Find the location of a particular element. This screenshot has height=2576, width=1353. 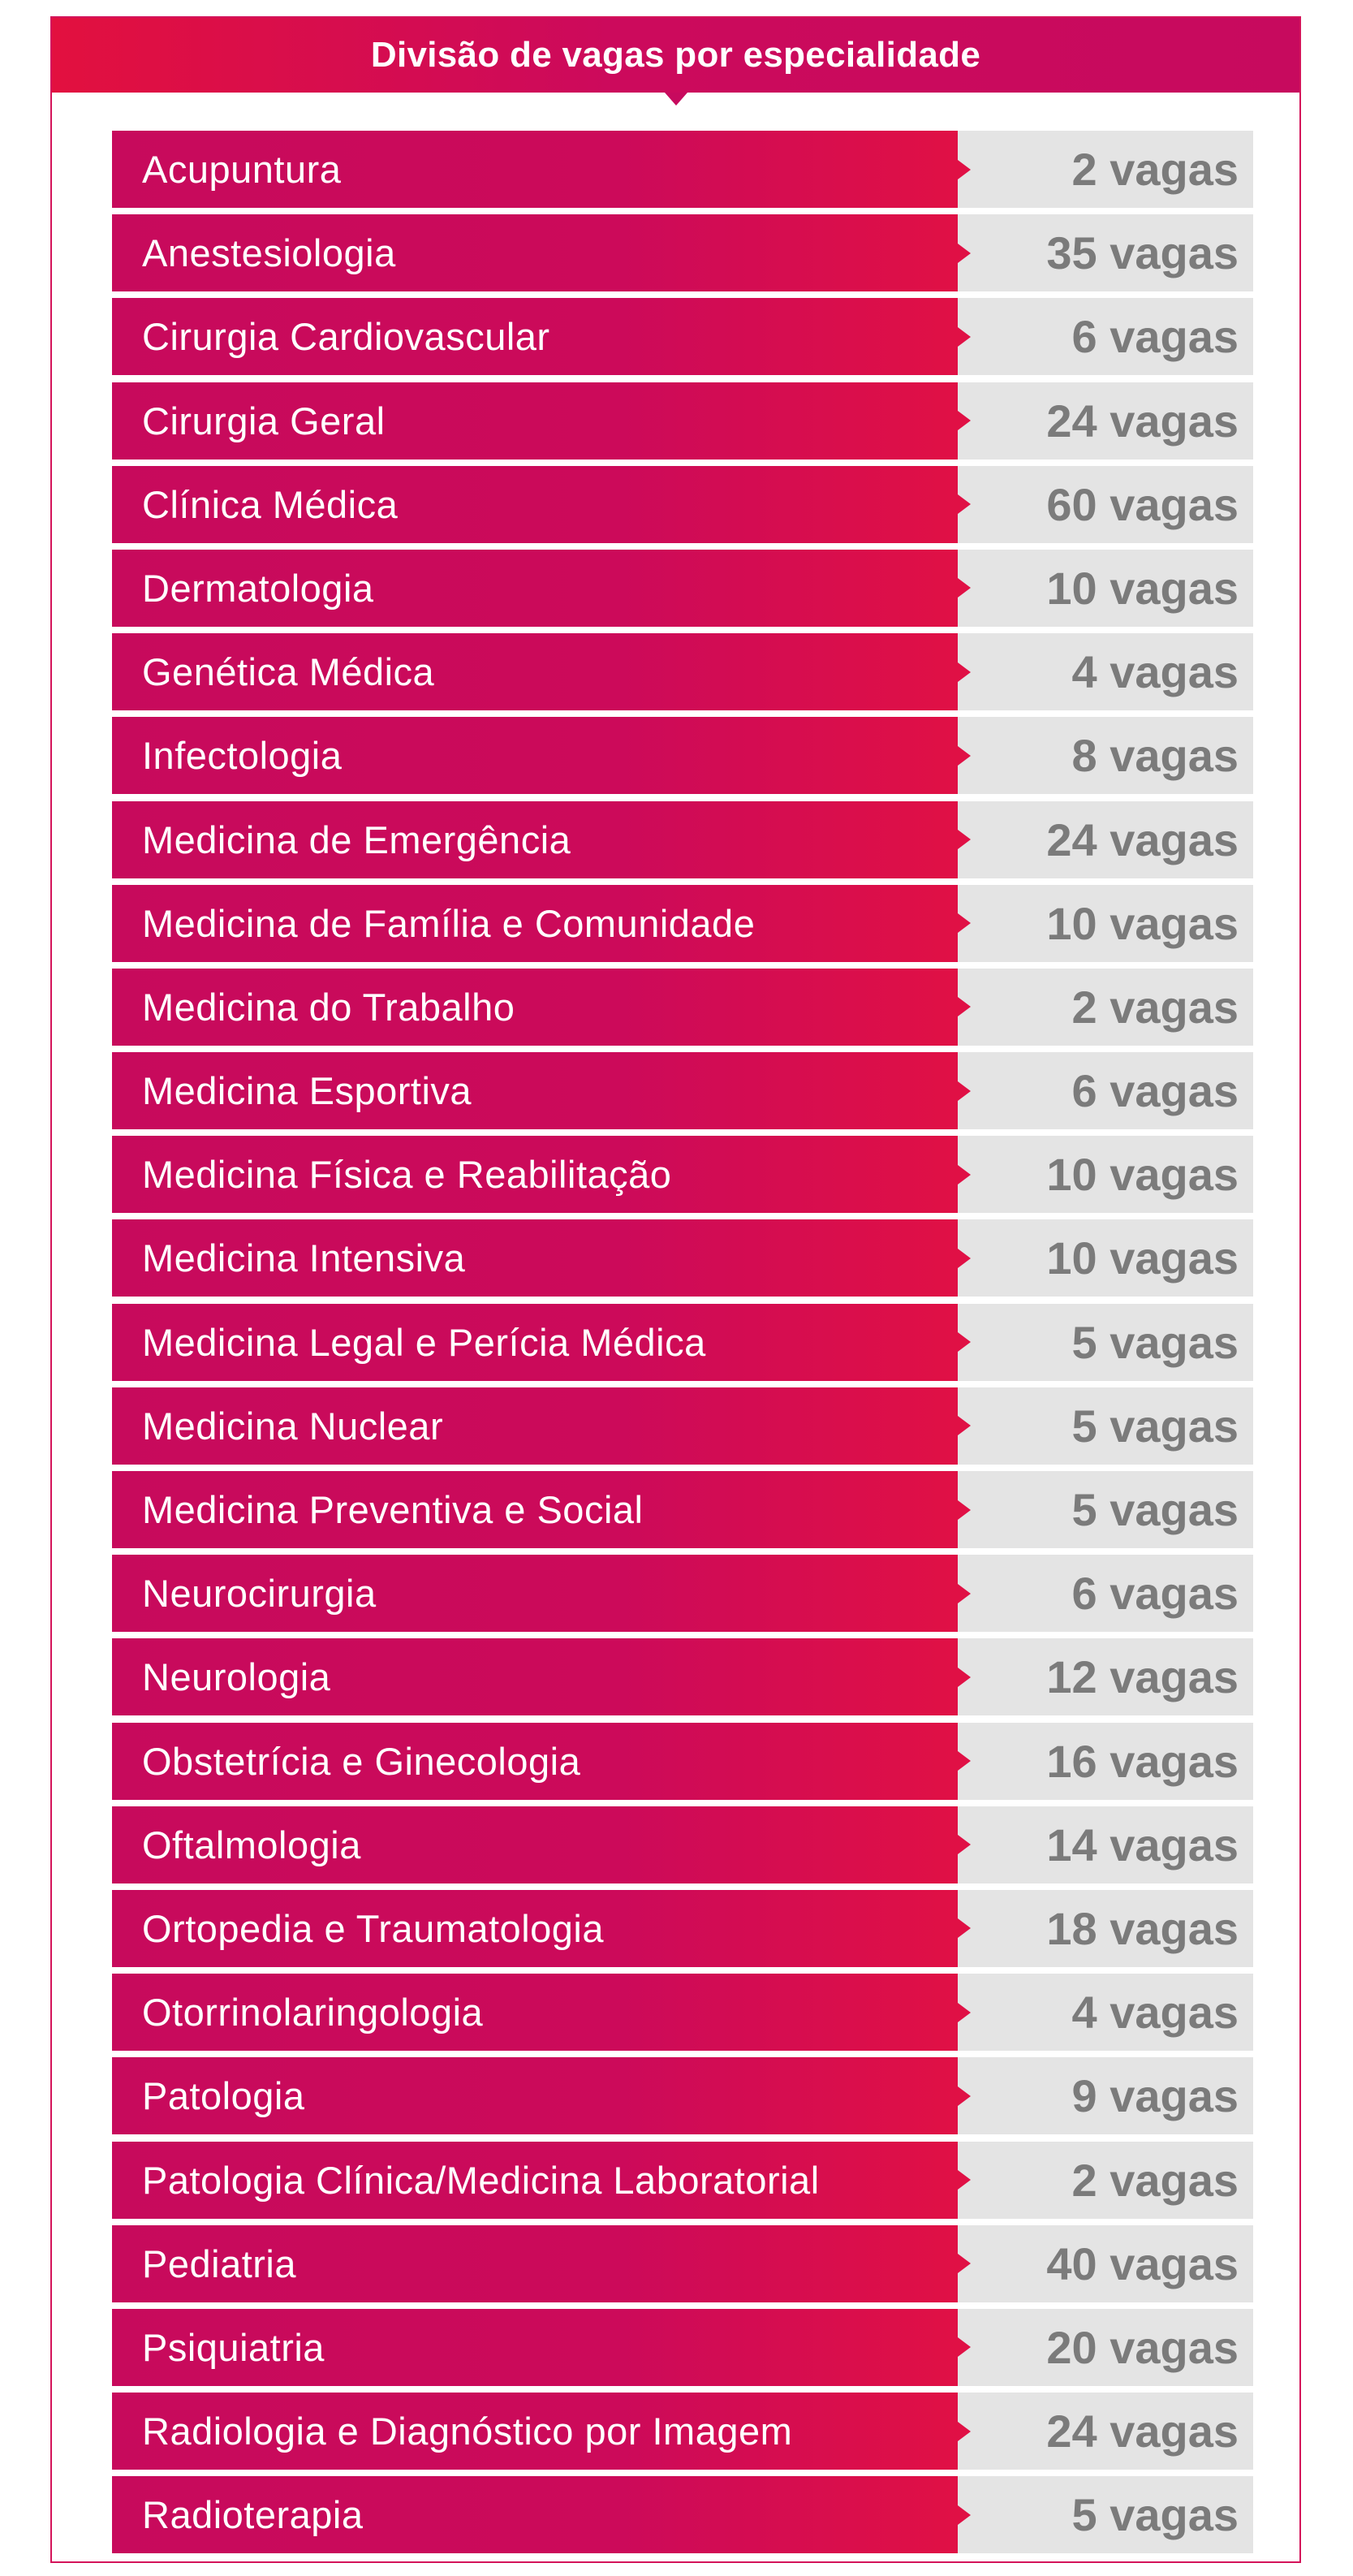

specialty-name: Otorrinolaringologia is located at coordinates (535, 2013).